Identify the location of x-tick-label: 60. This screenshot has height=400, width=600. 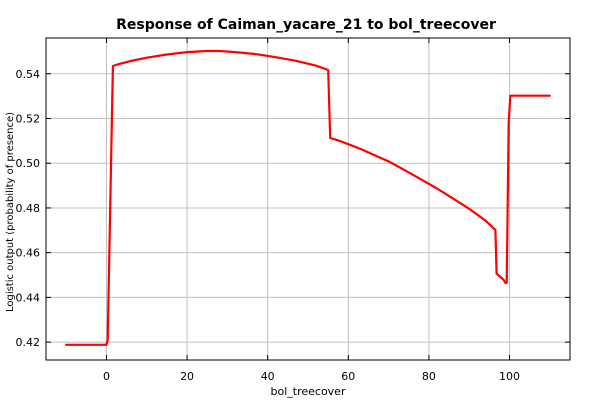
(348, 376).